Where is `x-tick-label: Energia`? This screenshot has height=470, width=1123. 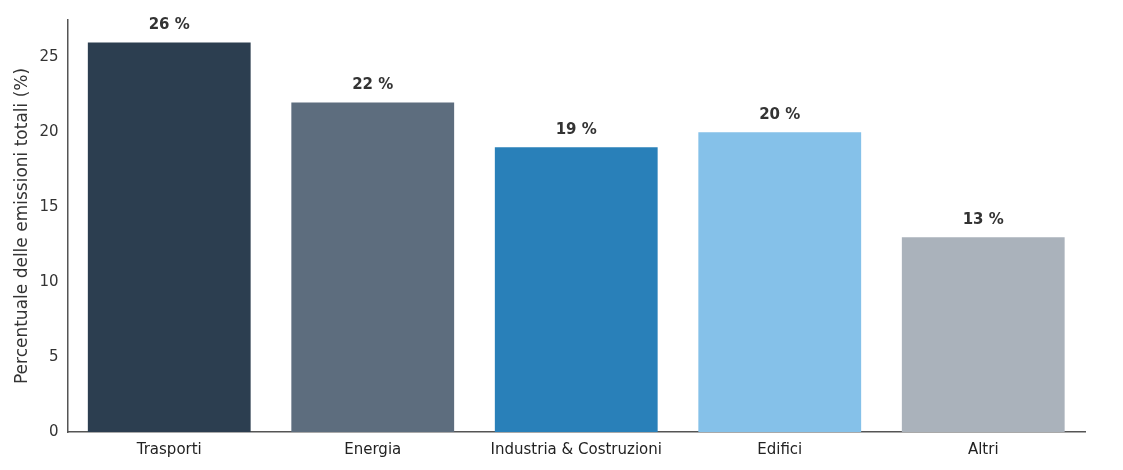 x-tick-label: Energia is located at coordinates (373, 448).